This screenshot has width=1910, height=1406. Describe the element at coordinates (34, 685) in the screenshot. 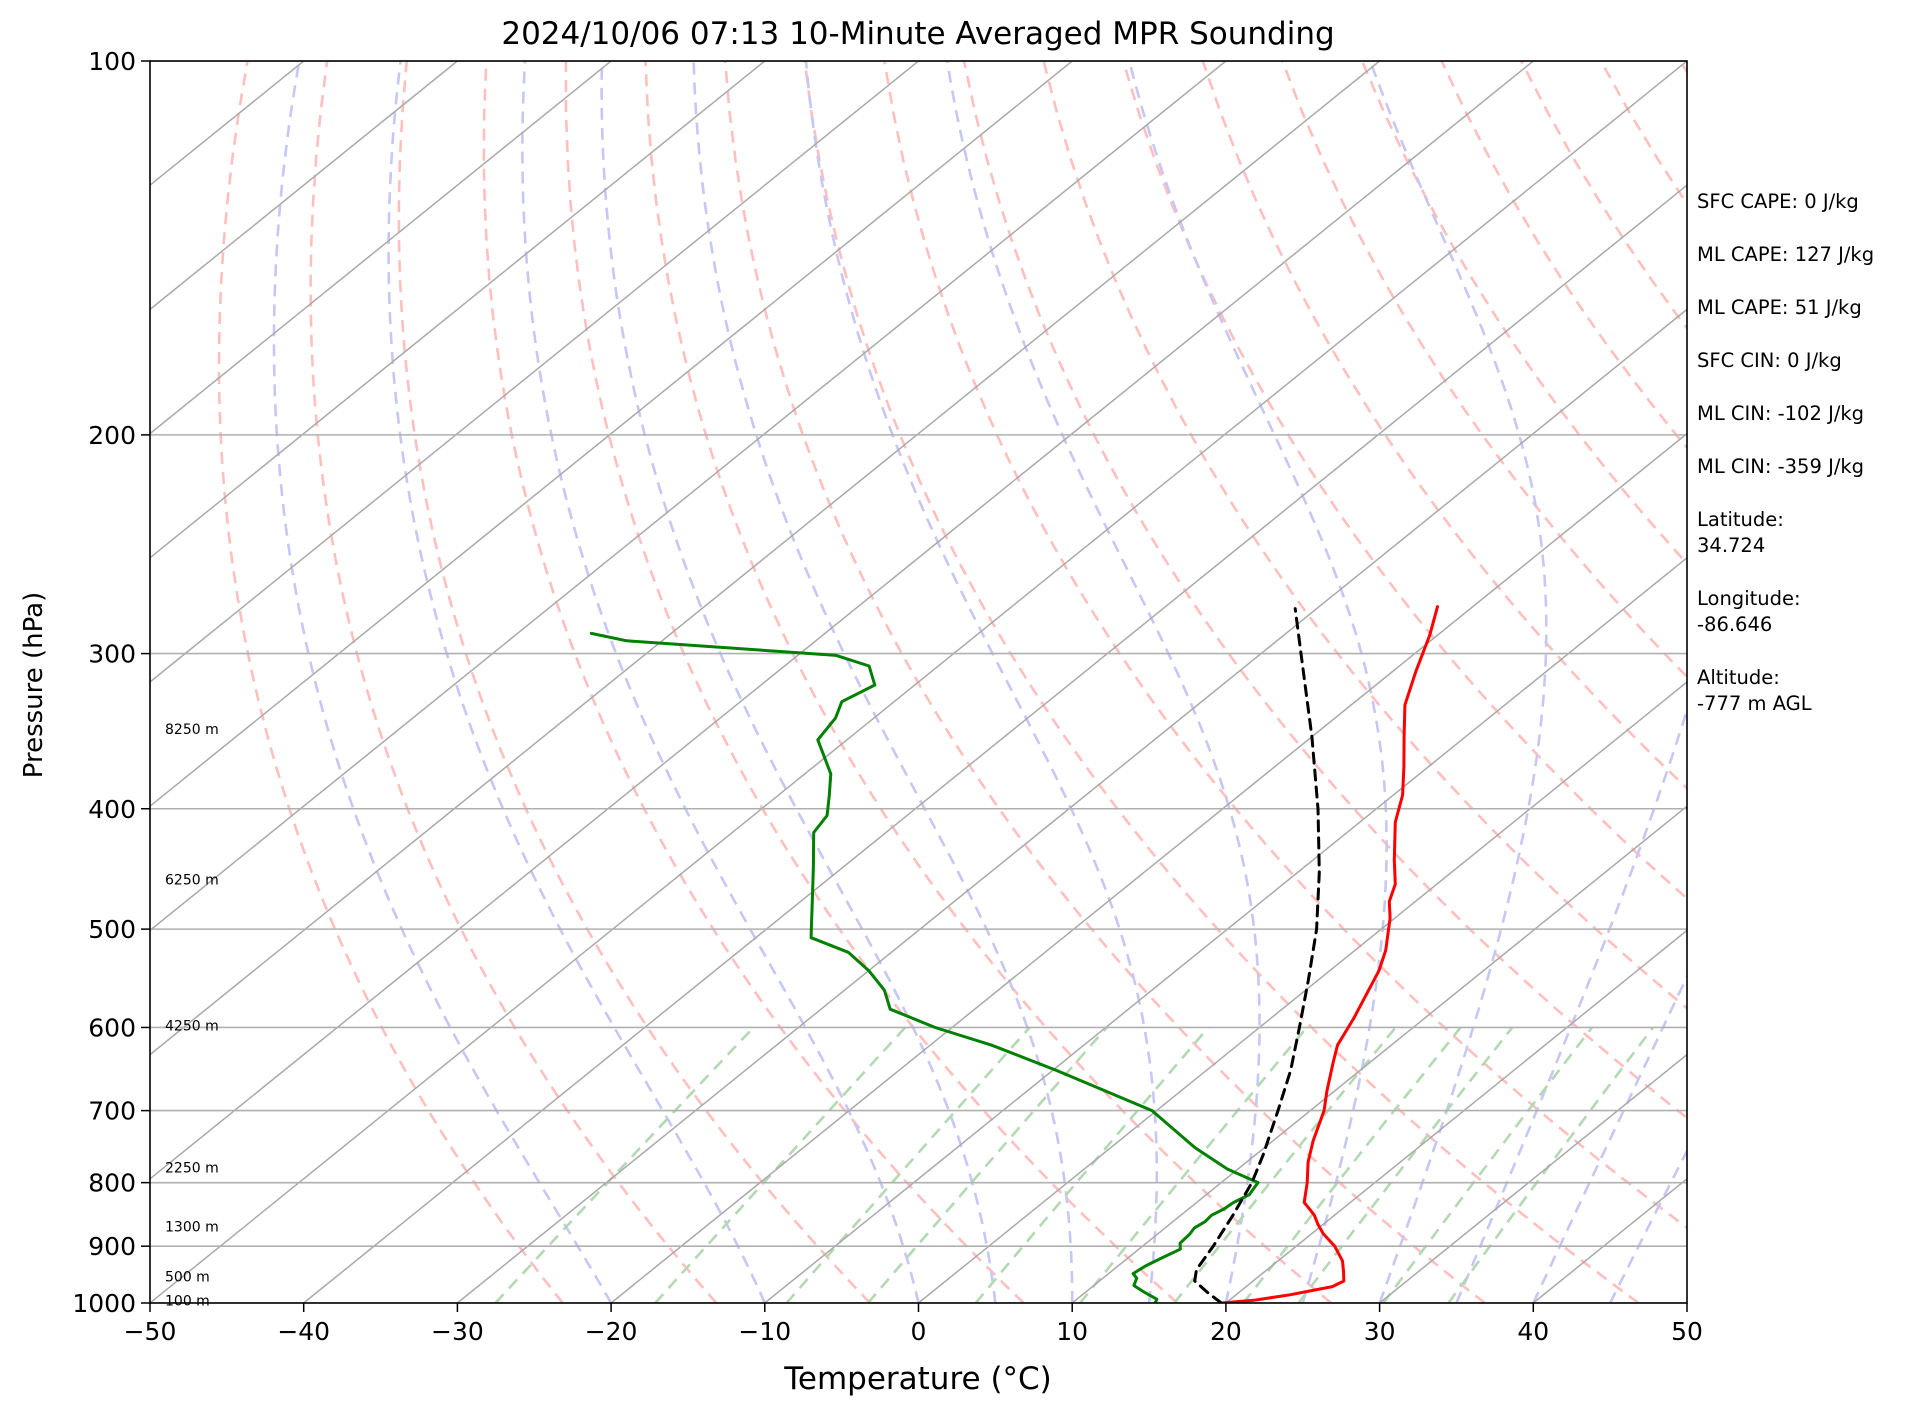

I see `y-axis-label: Pressure (hPa)` at that location.